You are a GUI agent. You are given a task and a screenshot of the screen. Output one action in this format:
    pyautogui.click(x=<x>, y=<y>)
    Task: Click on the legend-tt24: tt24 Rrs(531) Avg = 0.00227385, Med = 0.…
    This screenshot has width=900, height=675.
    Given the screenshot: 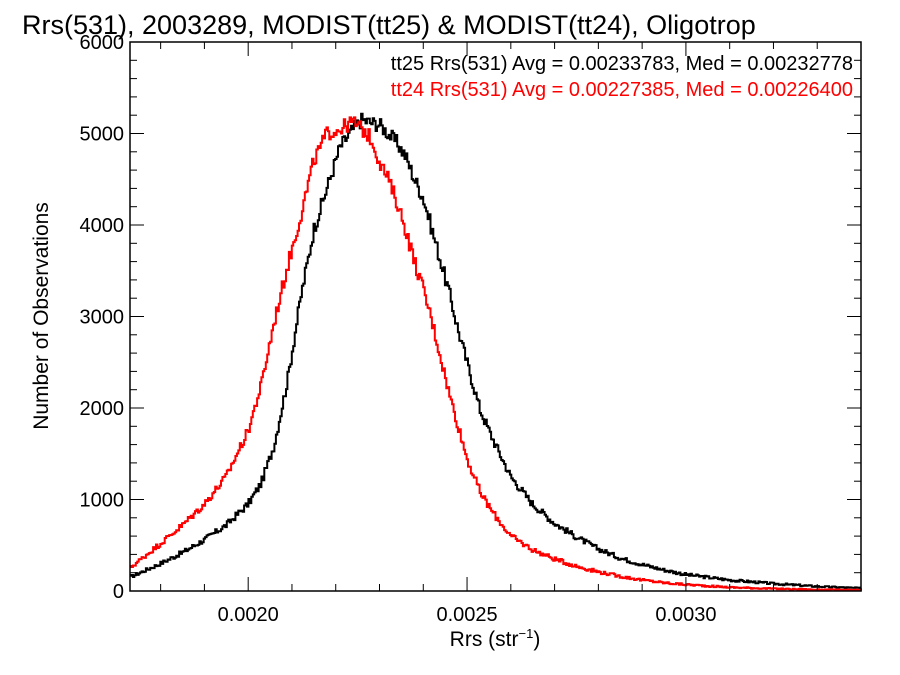 What is the action you would take?
    pyautogui.click(x=622, y=90)
    